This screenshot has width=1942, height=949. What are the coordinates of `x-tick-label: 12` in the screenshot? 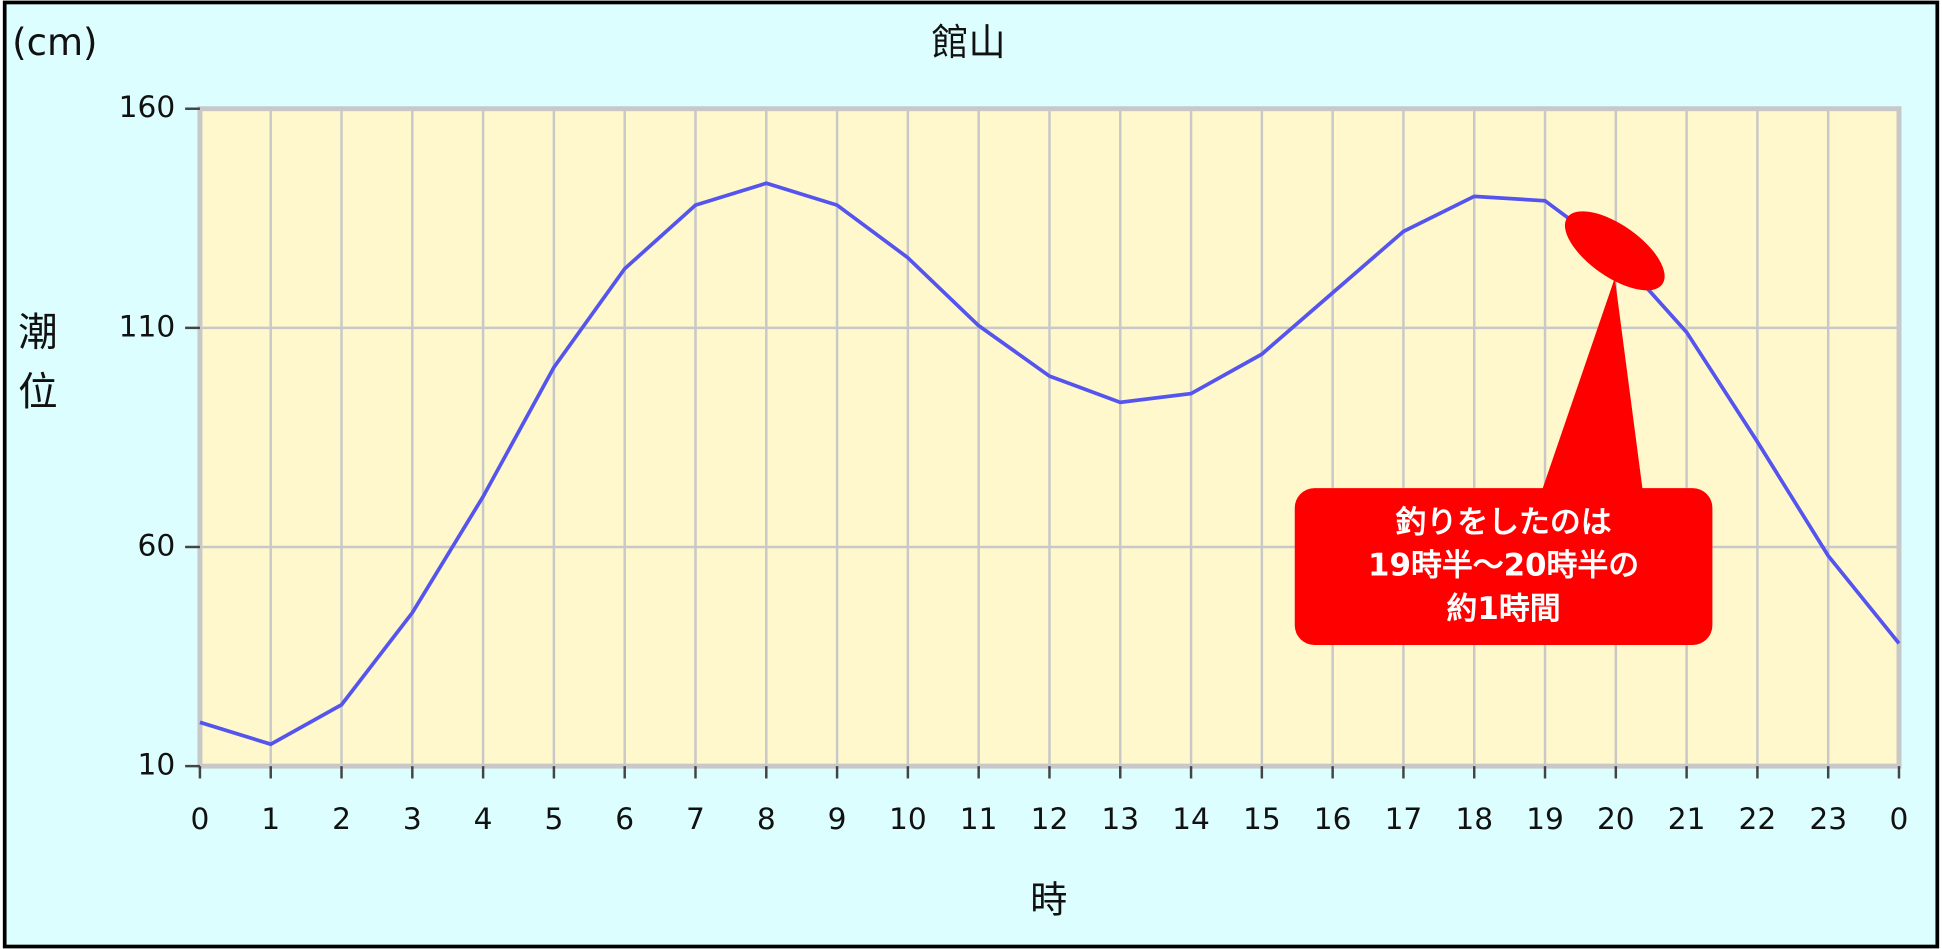 It's located at (1050, 818).